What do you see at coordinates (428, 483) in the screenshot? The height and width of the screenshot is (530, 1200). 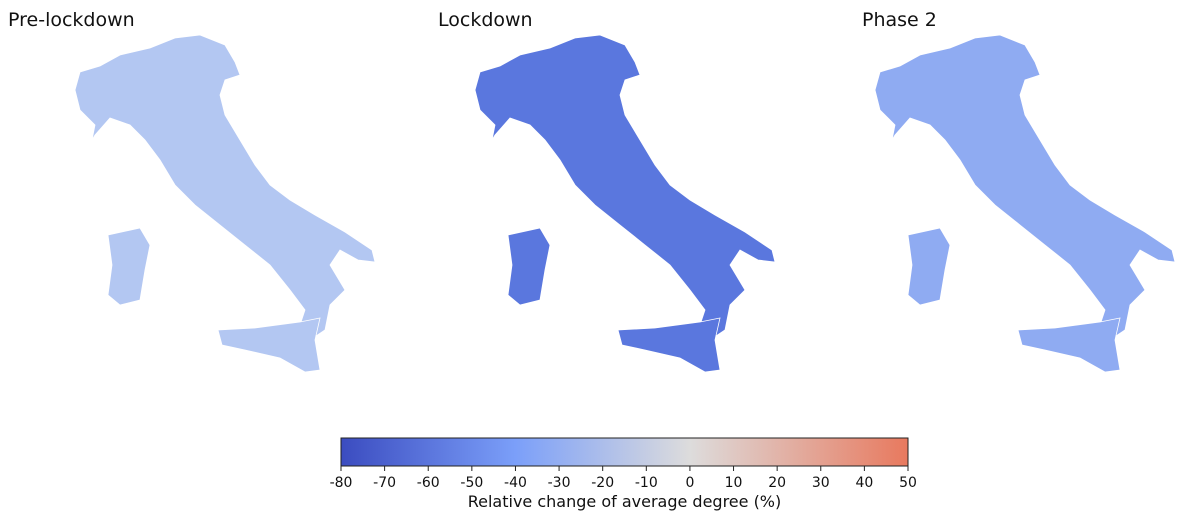 I see `colorbar-tick-label: -60` at bounding box center [428, 483].